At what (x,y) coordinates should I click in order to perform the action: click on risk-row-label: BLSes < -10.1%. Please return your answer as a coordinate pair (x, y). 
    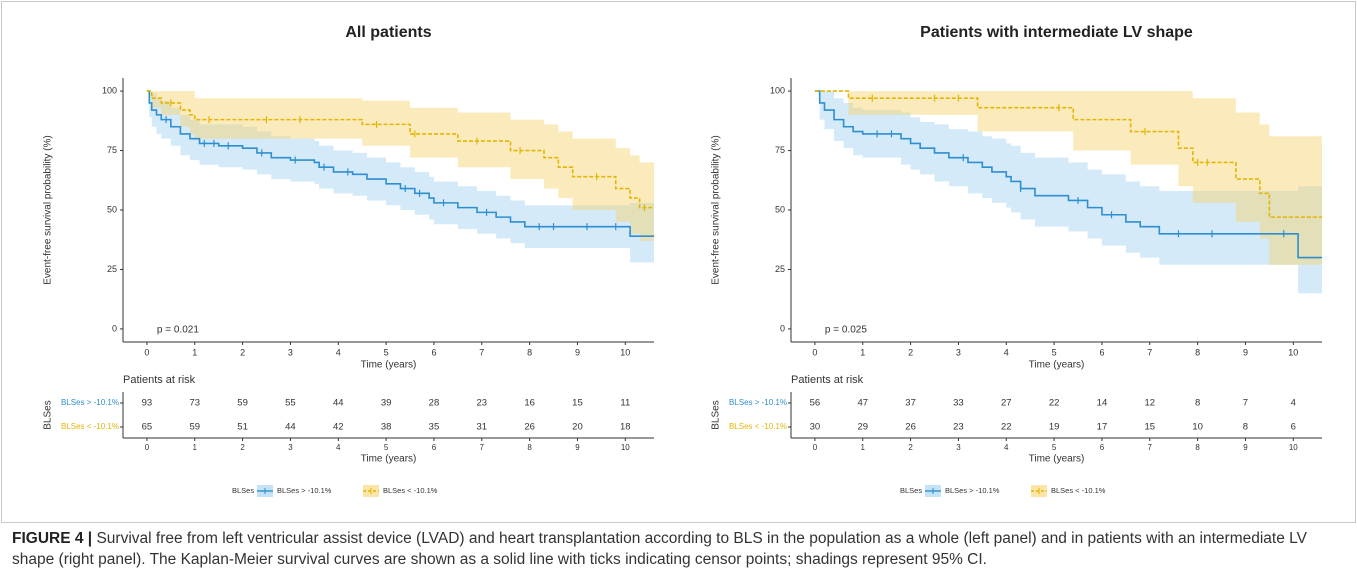
    Looking at the image, I should click on (90, 426).